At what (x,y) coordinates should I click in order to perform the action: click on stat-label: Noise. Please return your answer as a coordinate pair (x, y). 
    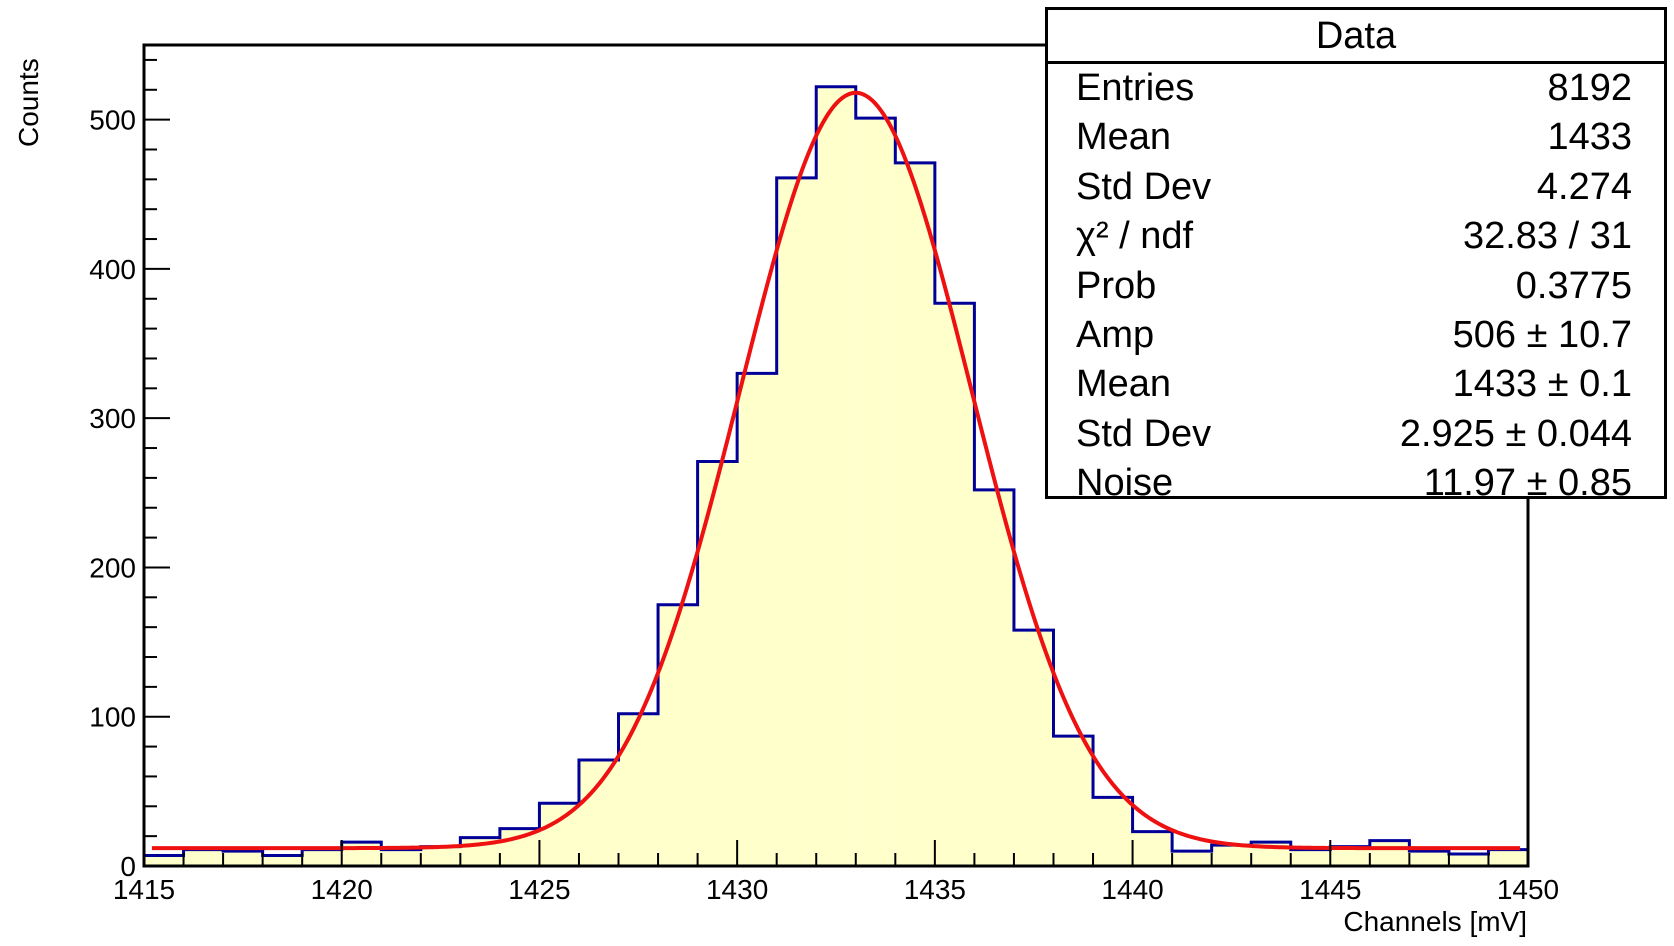
    Looking at the image, I should click on (1125, 483).